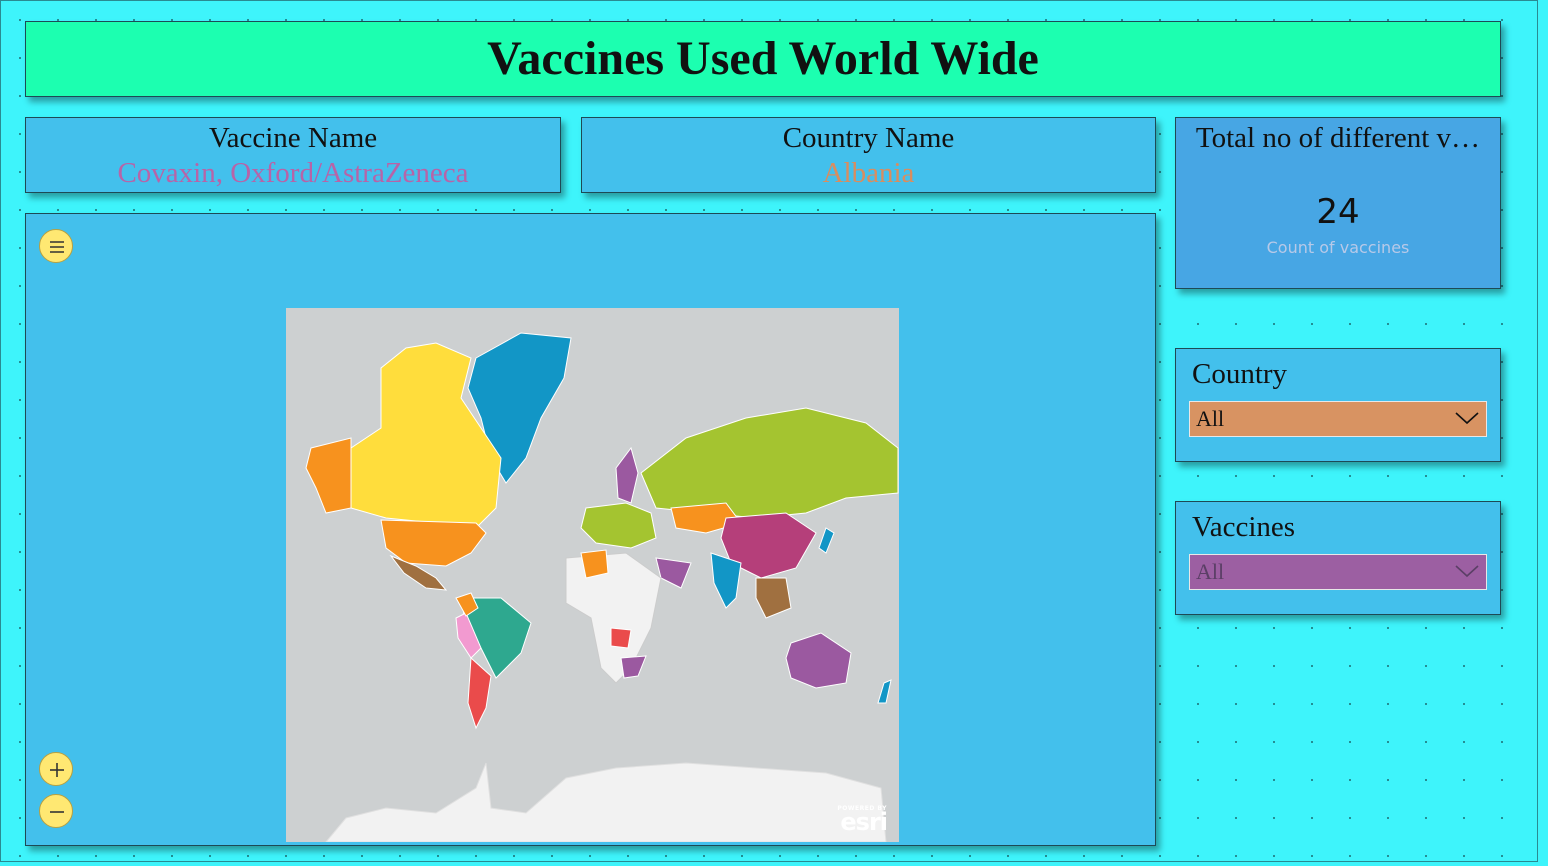 The width and height of the screenshot is (1548, 866). I want to click on zoom-out-icon, so click(57, 812).